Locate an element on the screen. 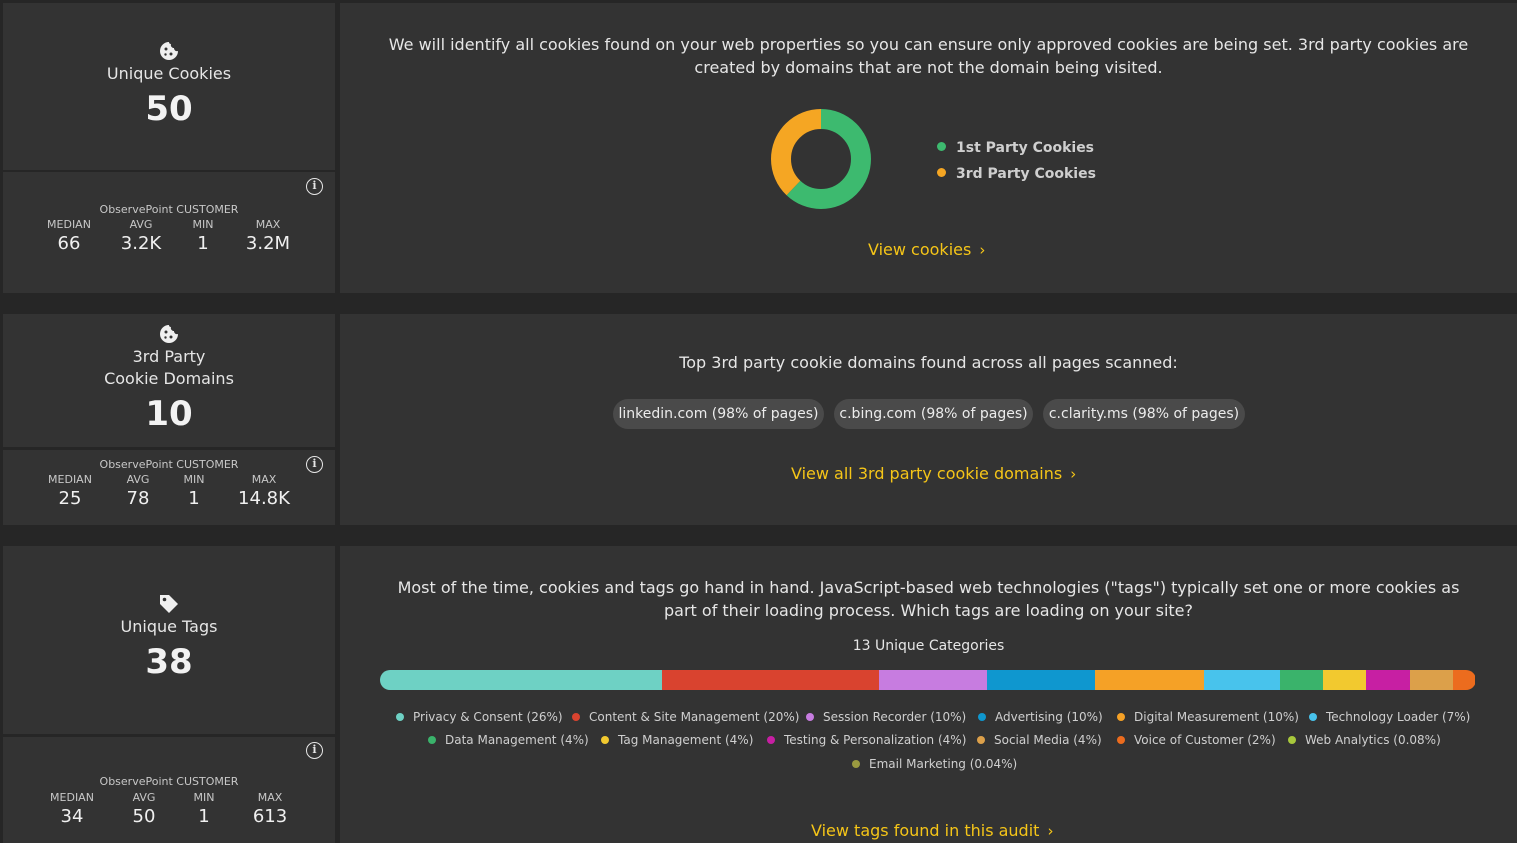 The width and height of the screenshot is (1517, 843). unique-cookies-card is located at coordinates (169, 86).